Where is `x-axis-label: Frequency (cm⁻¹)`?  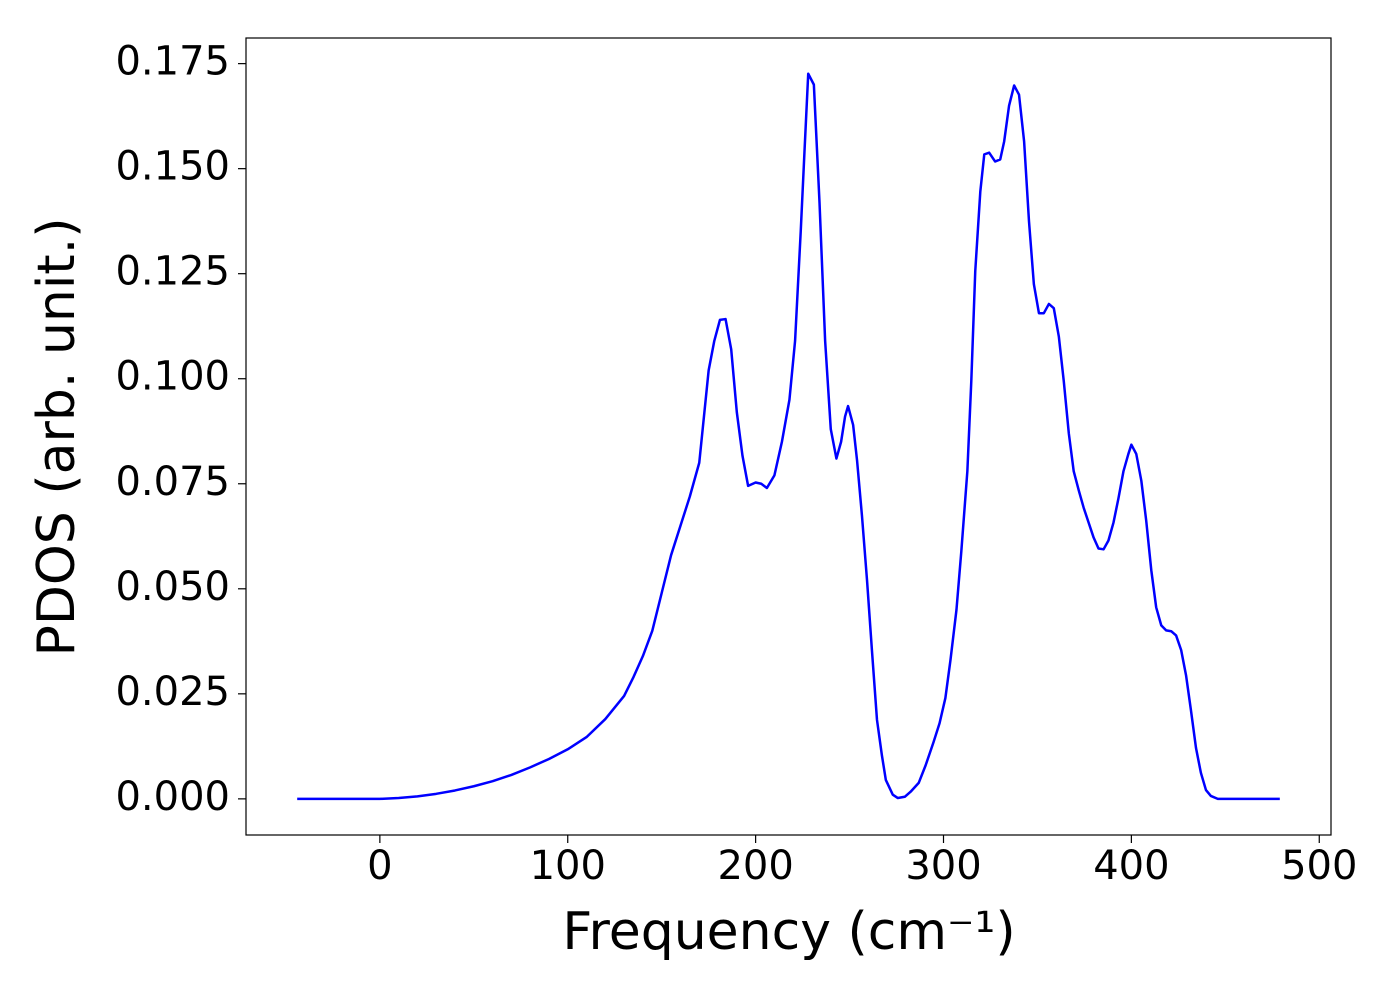
x-axis-label: Frequency (cm⁻¹) is located at coordinates (788, 932).